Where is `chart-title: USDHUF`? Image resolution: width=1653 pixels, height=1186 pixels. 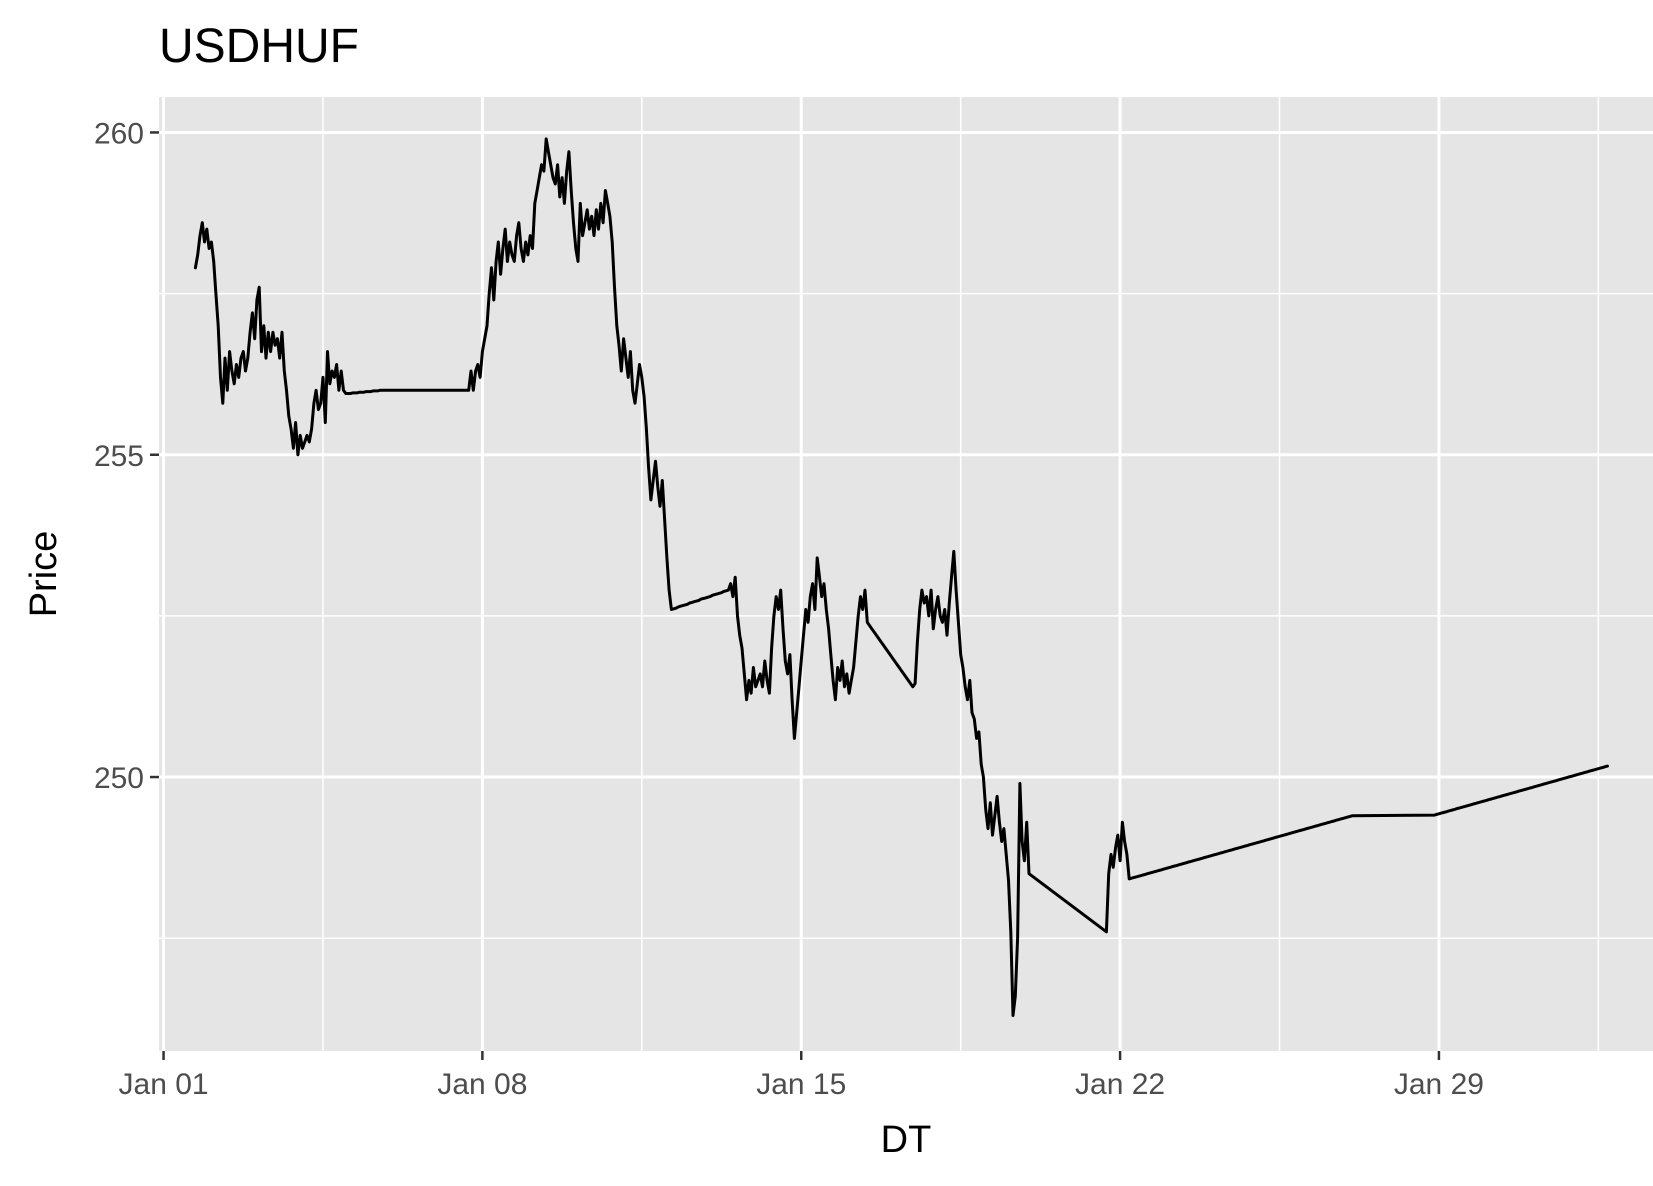 chart-title: USDHUF is located at coordinates (259, 46).